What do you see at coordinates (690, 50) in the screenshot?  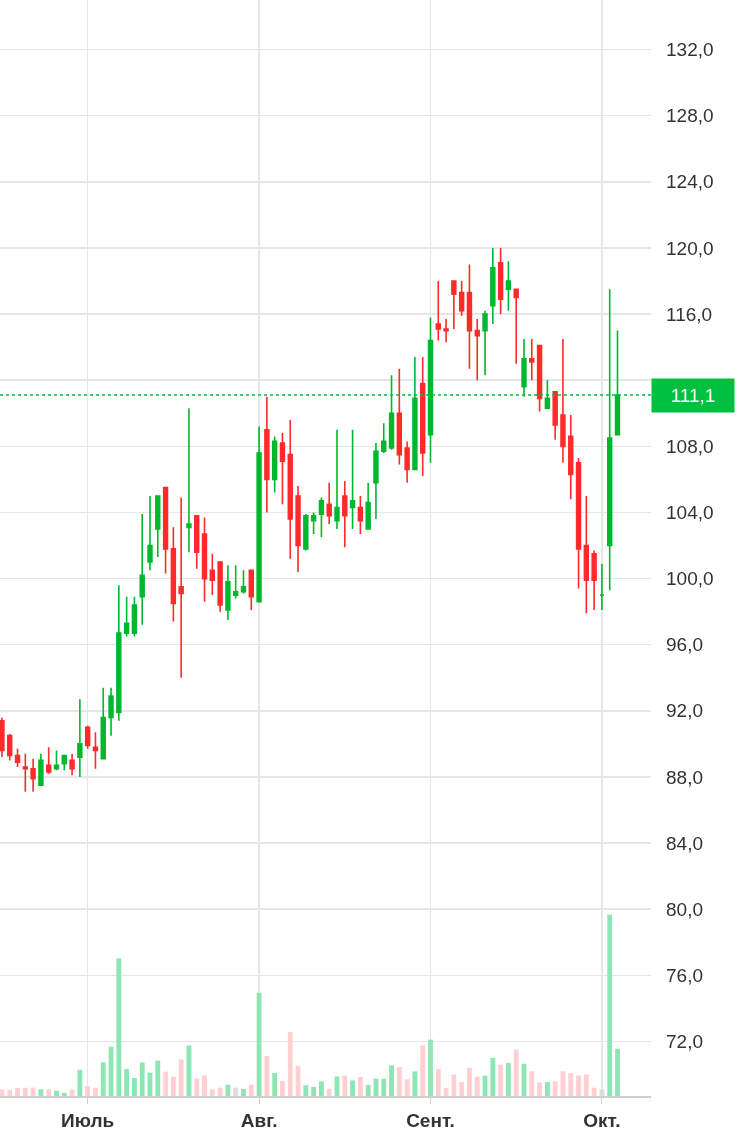 I see `y-tick-label: 132,0` at bounding box center [690, 50].